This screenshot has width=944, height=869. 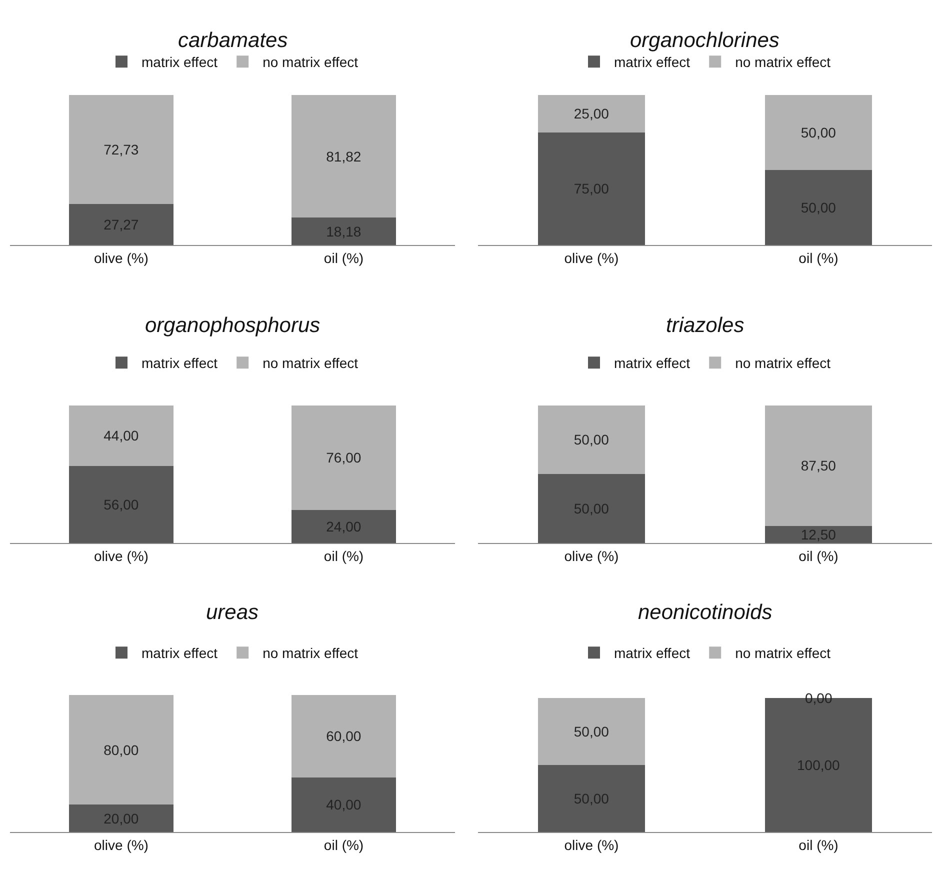 I want to click on data-label: 27,27, so click(x=121, y=224).